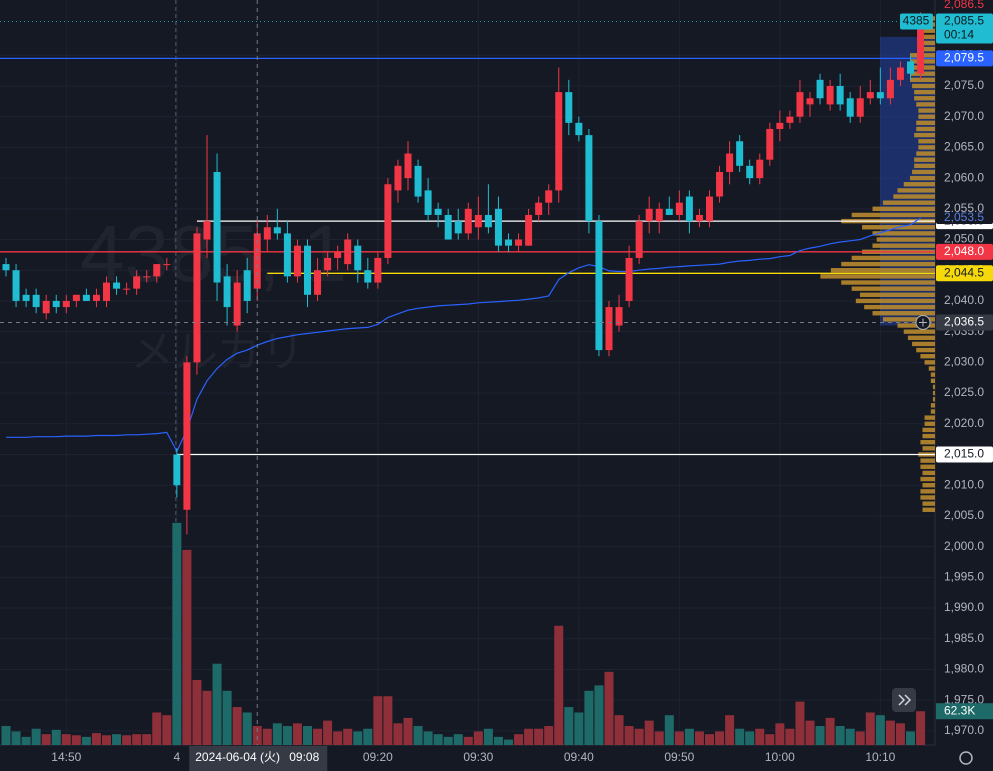 The height and width of the screenshot is (771, 993). Describe the element at coordinates (304, 757) in the screenshot. I see `crosshair-time: 09:08` at that location.